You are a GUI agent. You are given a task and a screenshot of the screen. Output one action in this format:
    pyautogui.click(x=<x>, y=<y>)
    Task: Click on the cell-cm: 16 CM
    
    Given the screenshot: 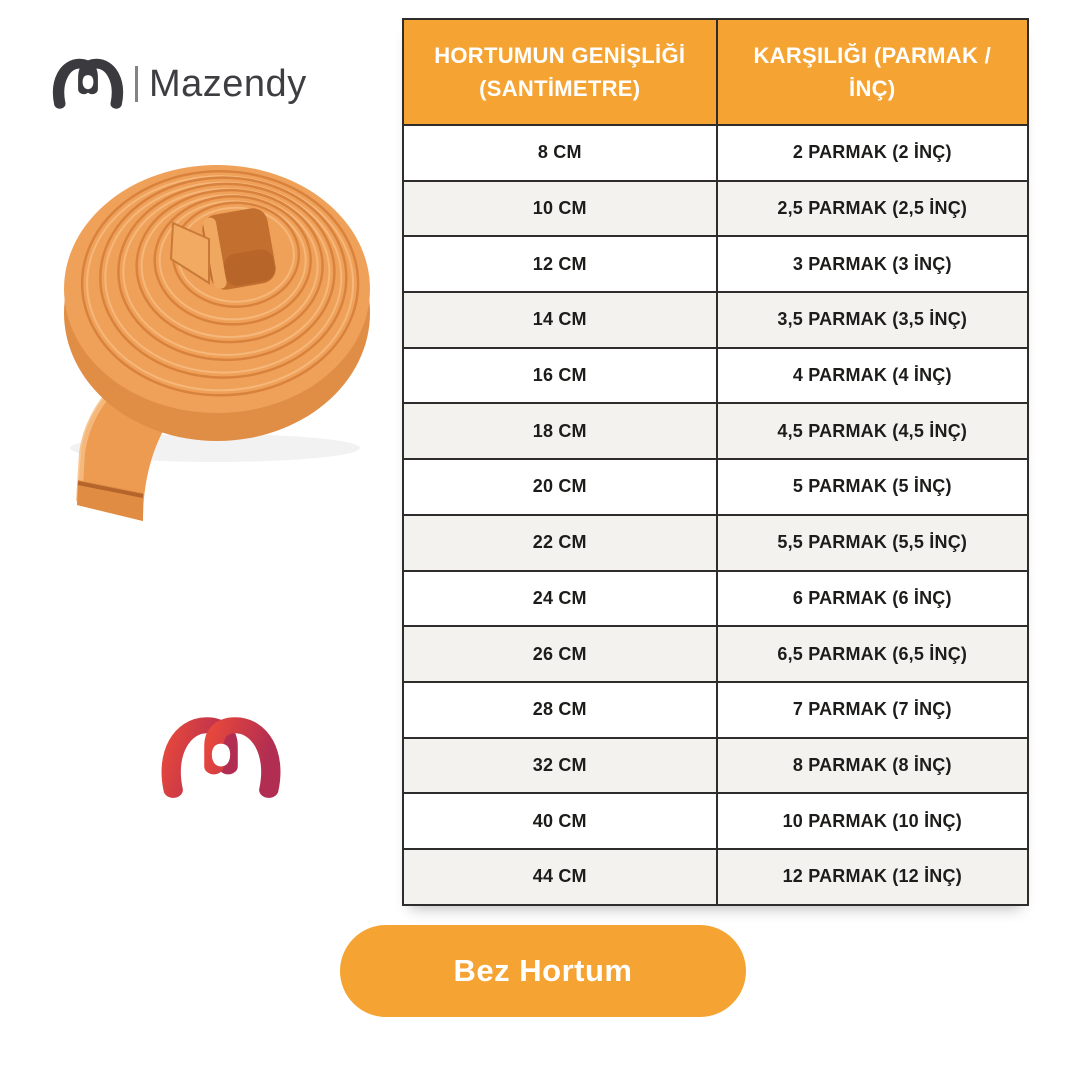 What is the action you would take?
    pyautogui.click(x=559, y=375)
    